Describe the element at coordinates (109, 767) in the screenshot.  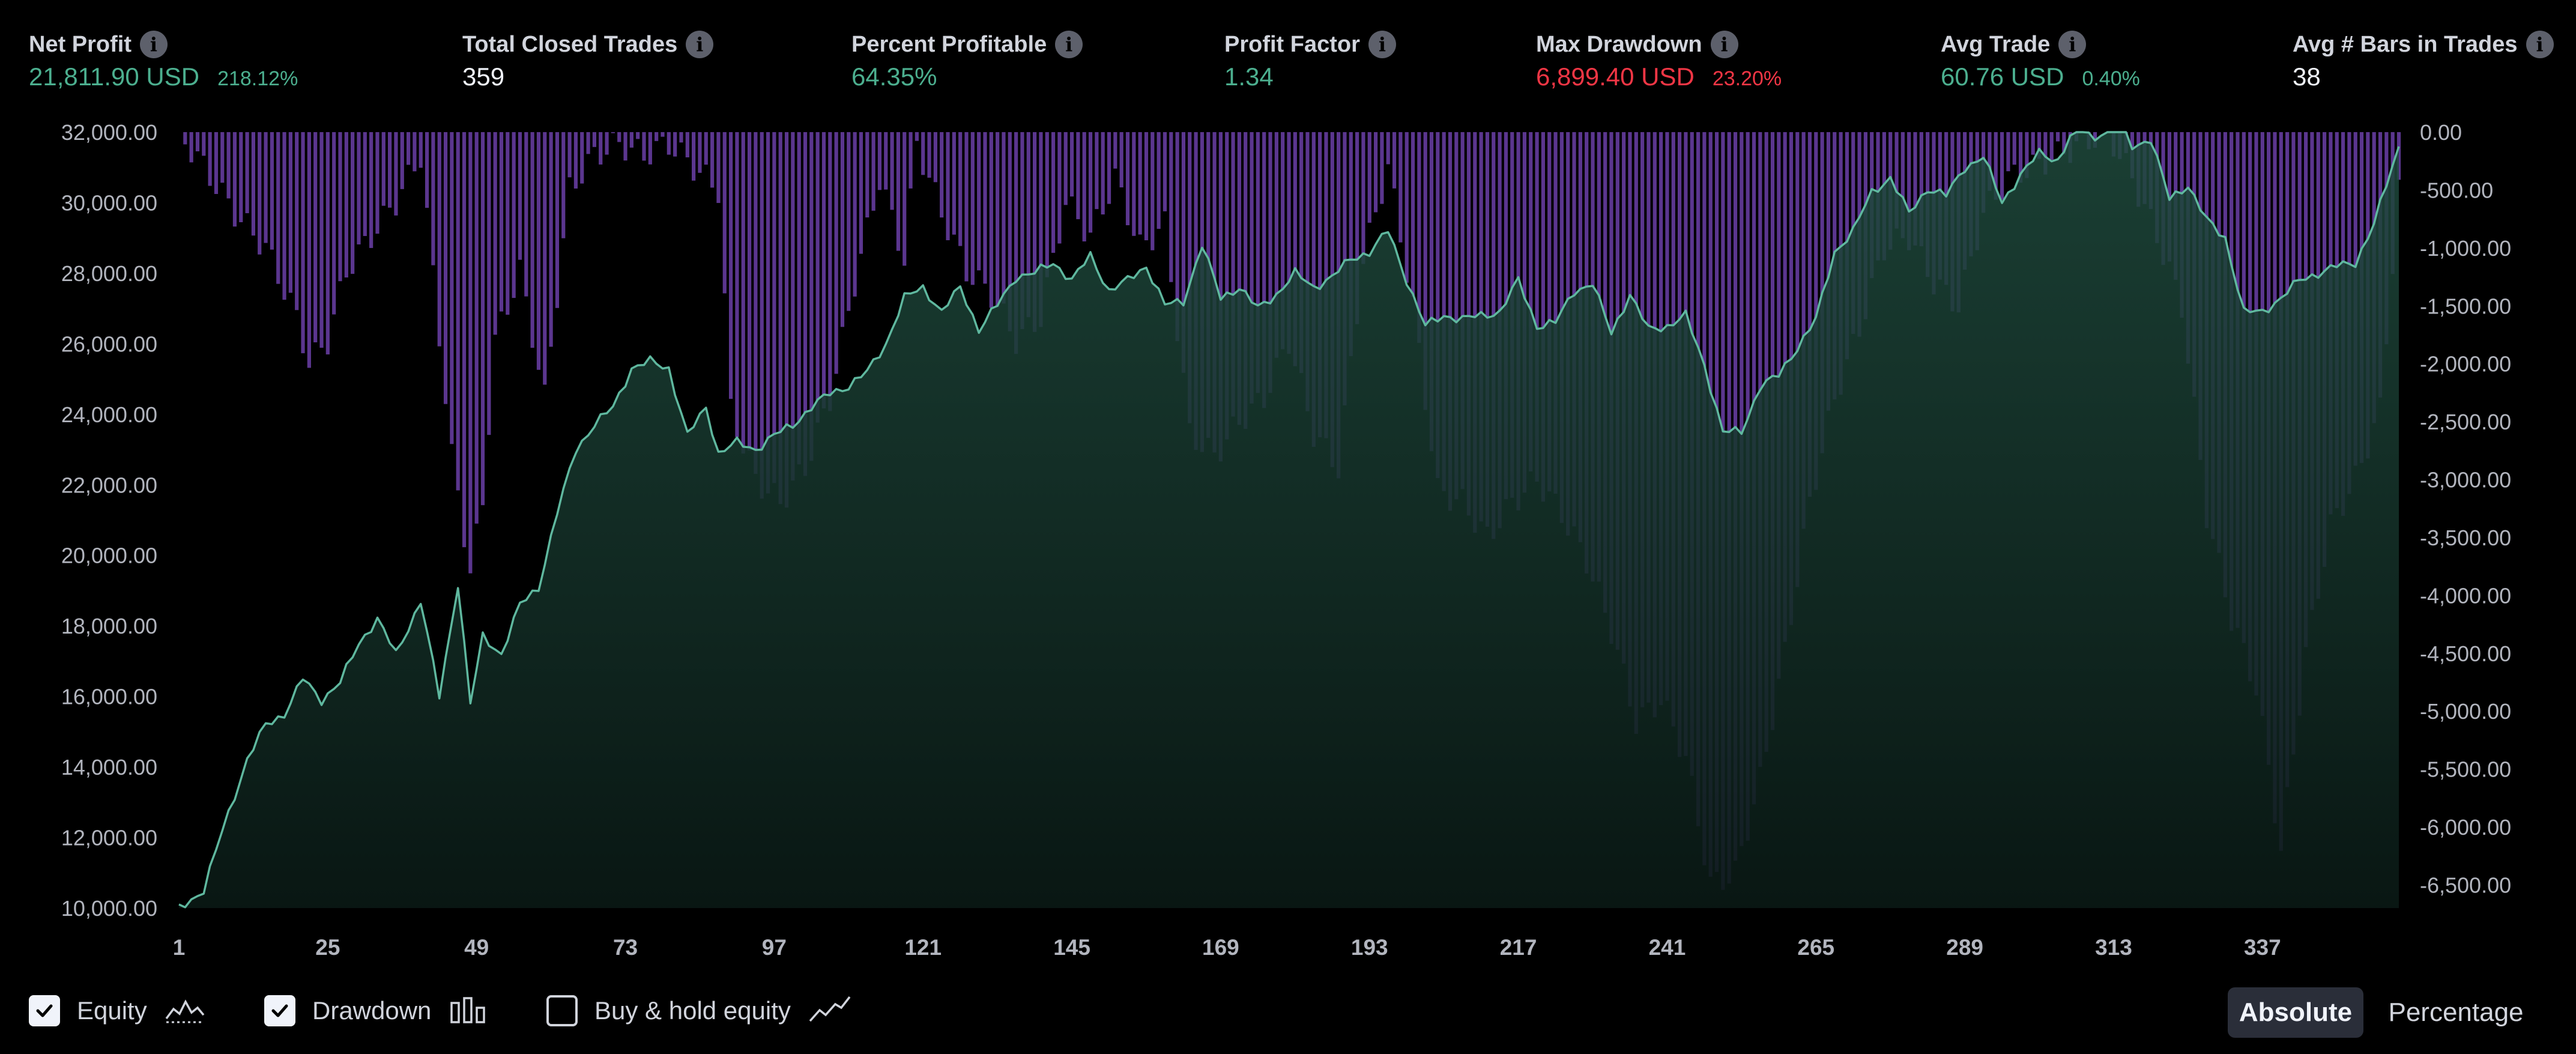
I see `left-axis-tick: 14,000.00` at that location.